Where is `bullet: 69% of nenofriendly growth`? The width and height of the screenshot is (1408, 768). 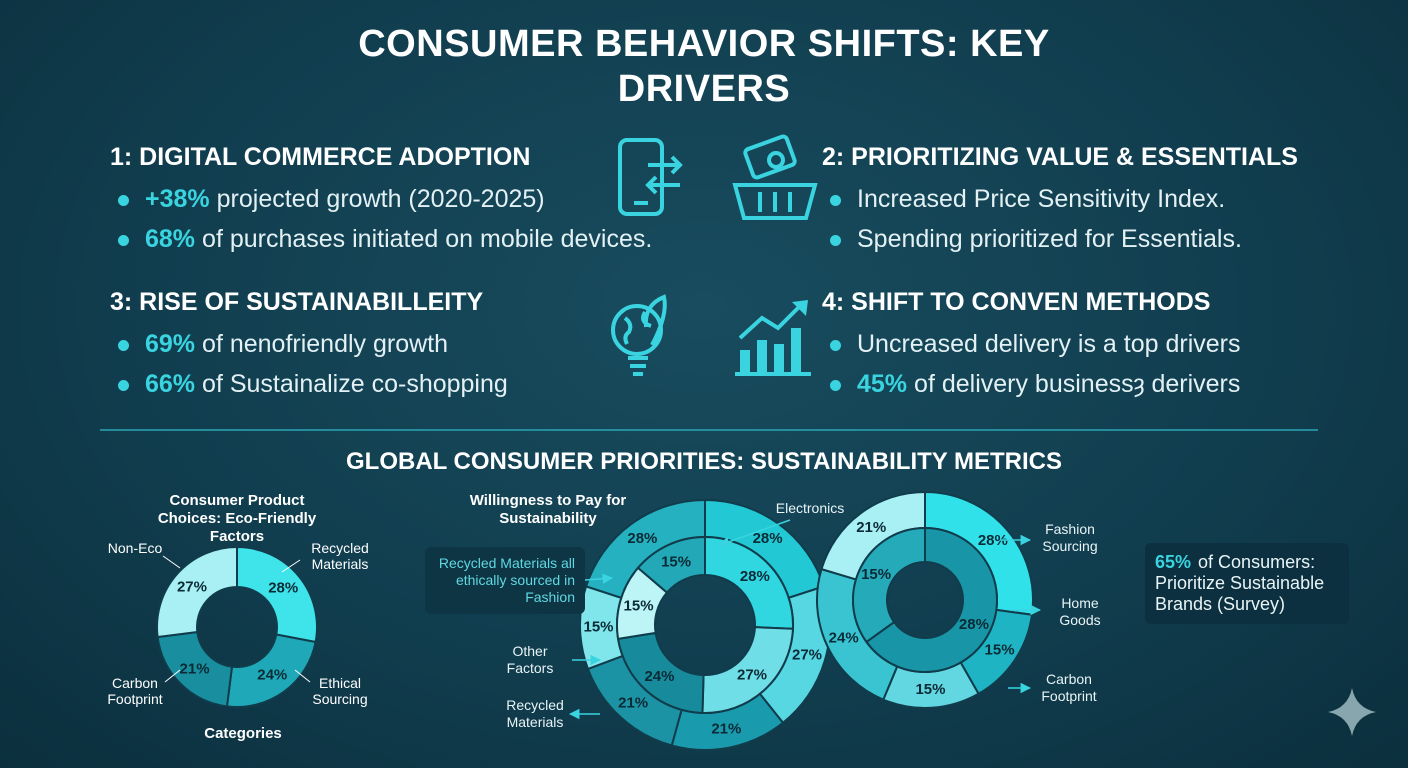 bullet: 69% of nenofriendly growth is located at coordinates (283, 344).